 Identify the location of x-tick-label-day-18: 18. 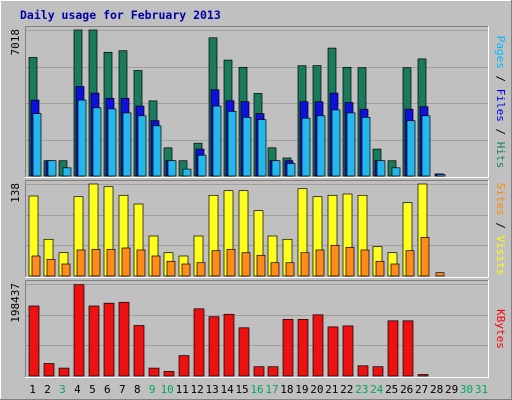
(286, 389).